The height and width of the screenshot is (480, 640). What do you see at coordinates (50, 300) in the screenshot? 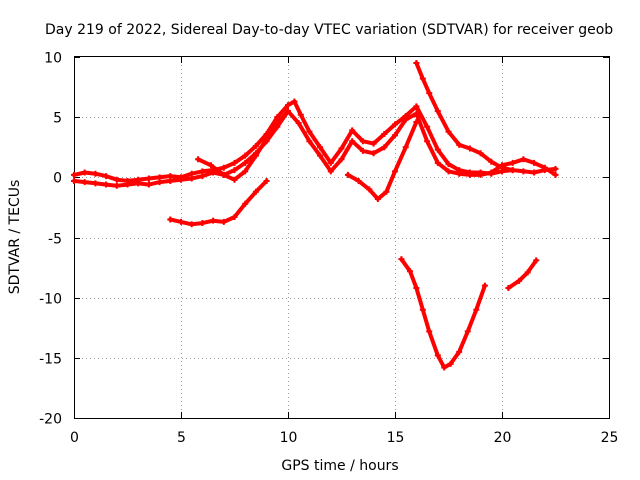
I see `y-tick-label: -10` at bounding box center [50, 300].